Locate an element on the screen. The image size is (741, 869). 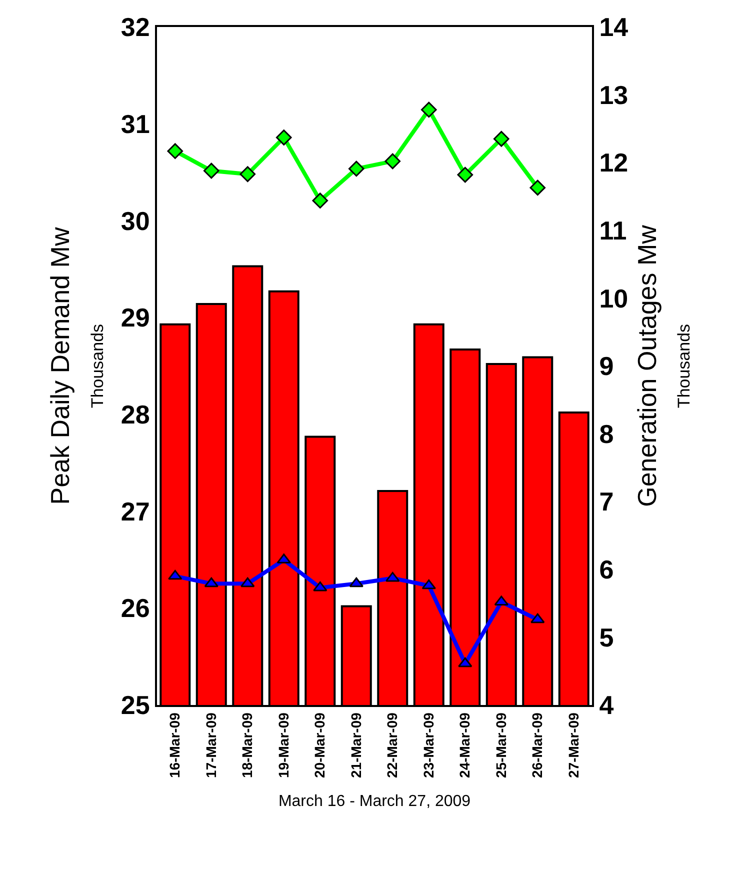
y2-tick-label: 7 is located at coordinates (606, 501).